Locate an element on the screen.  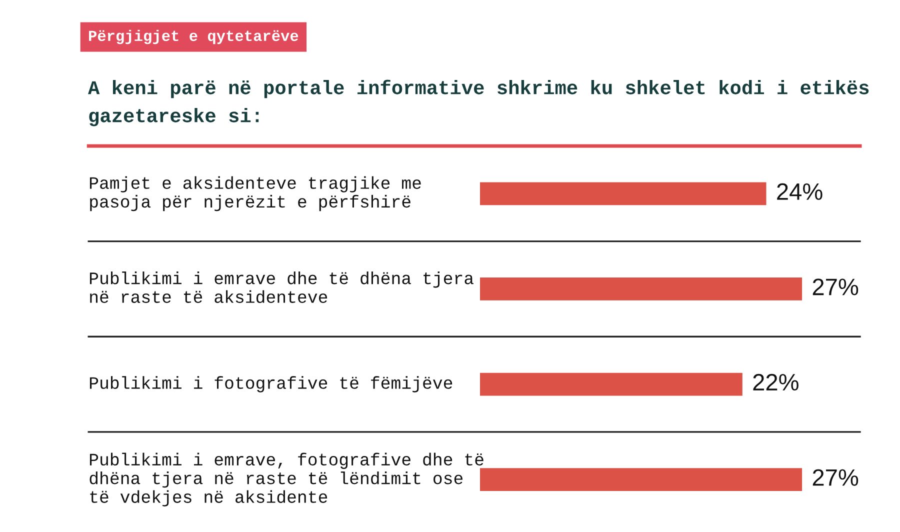
y-tick-label: Publikimi i emrave, fotografive dhe të dhëna tjera në raste të lëndimit ose të vdekjes në aksidente is located at coordinates (287, 479).